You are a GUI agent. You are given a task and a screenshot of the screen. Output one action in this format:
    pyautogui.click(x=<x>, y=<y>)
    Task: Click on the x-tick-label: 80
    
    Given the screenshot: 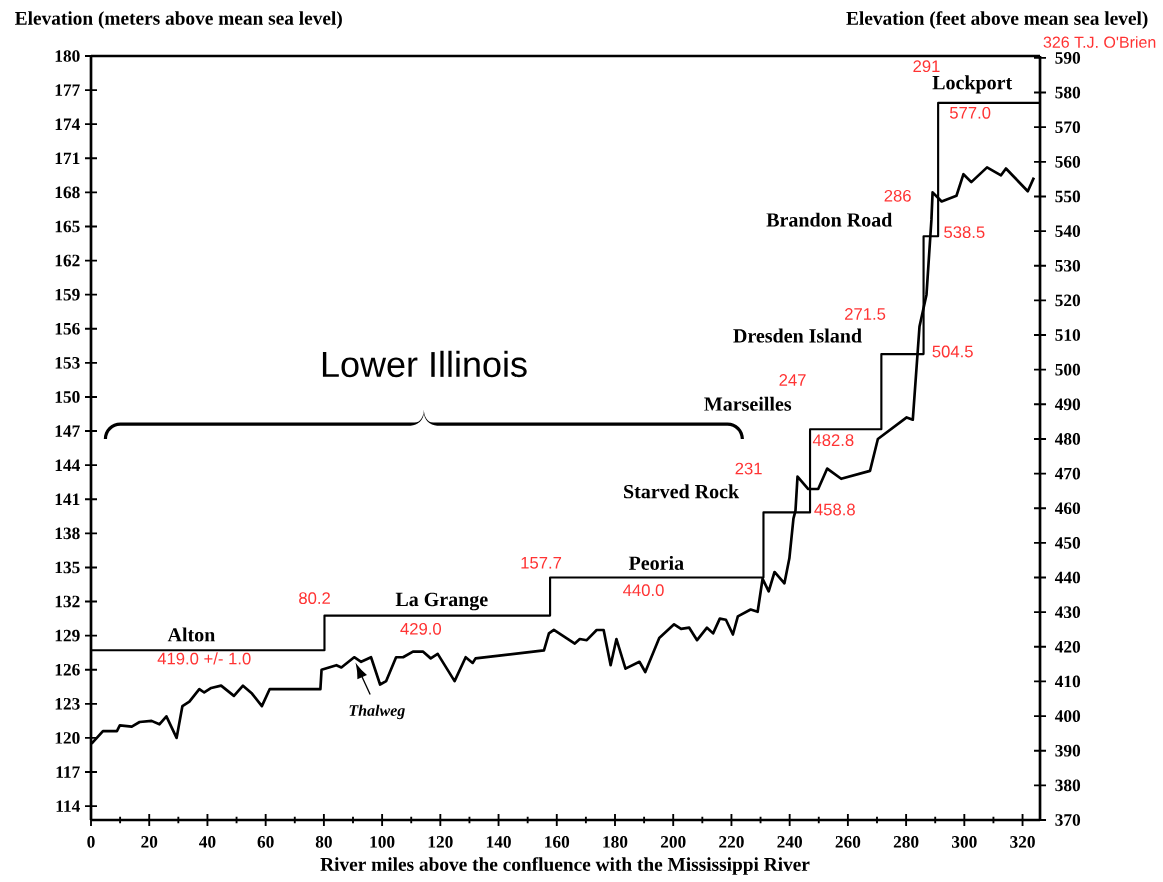 What is the action you would take?
    pyautogui.click(x=323, y=842)
    